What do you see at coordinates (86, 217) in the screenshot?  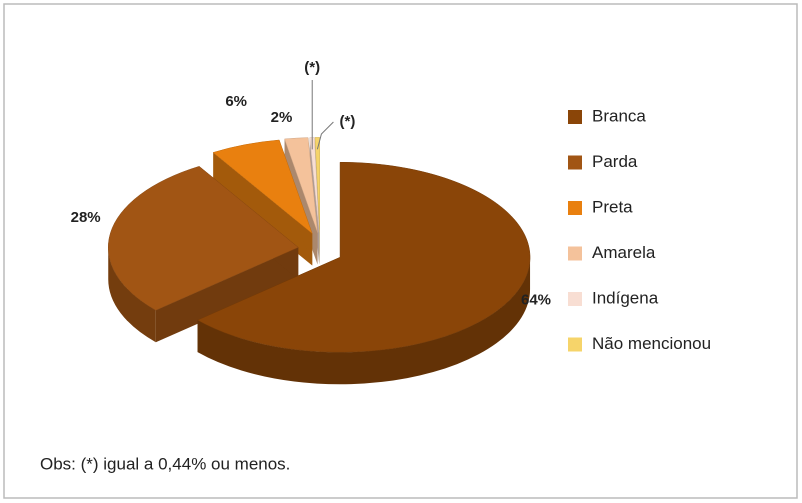 I see `data-label: 28%` at bounding box center [86, 217].